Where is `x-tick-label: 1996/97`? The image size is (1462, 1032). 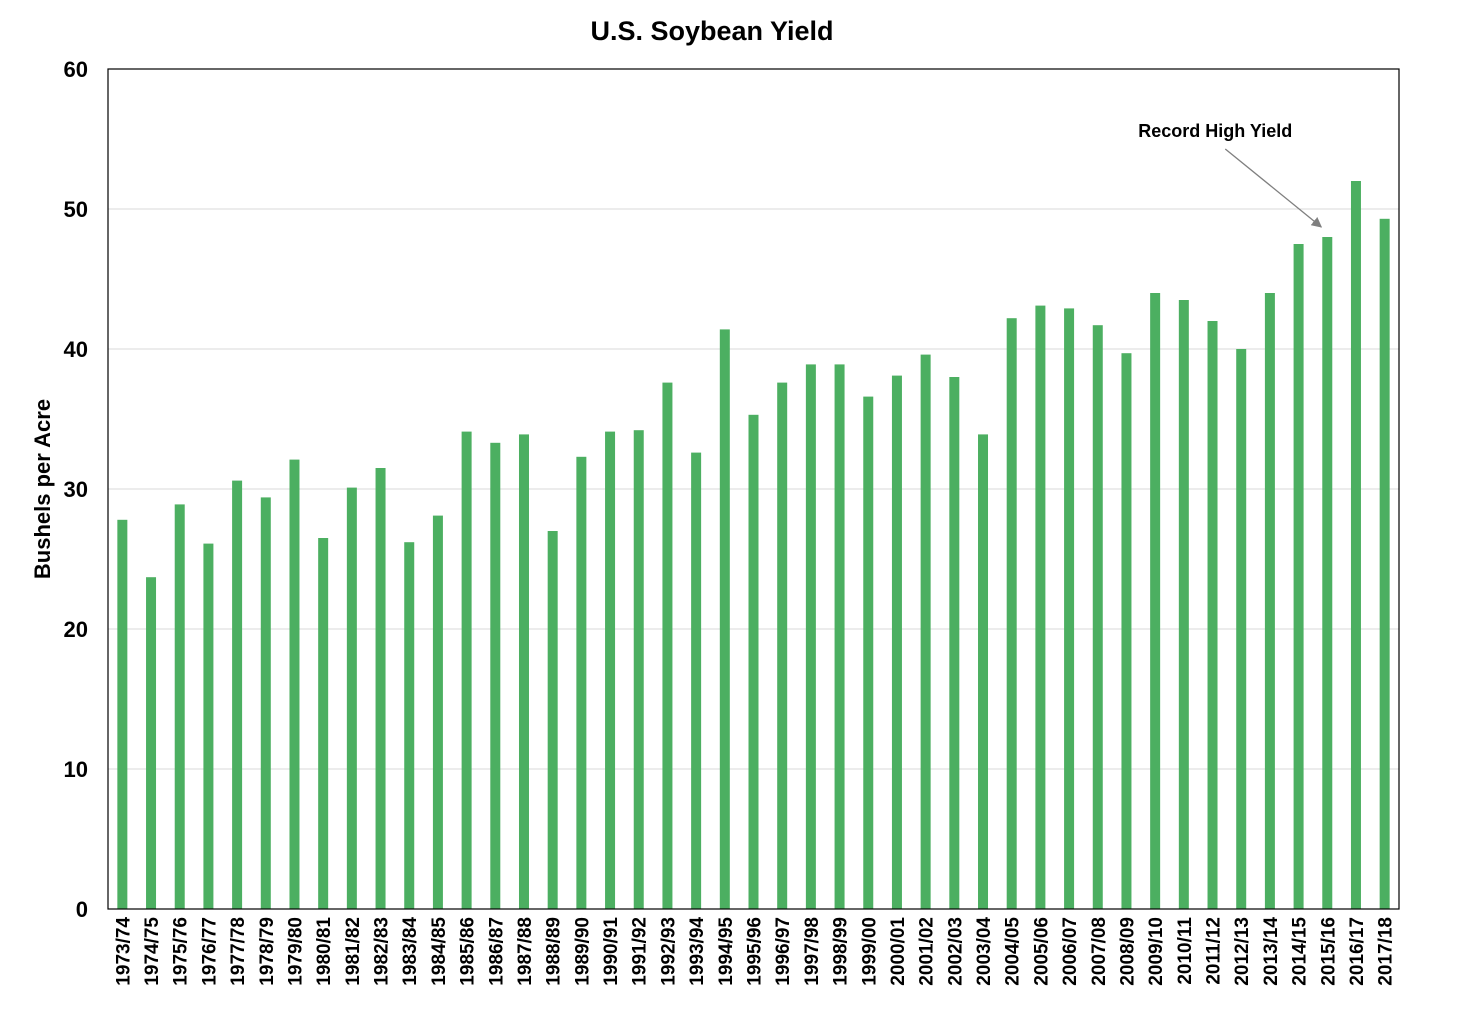 x-tick-label: 1996/97 is located at coordinates (783, 951).